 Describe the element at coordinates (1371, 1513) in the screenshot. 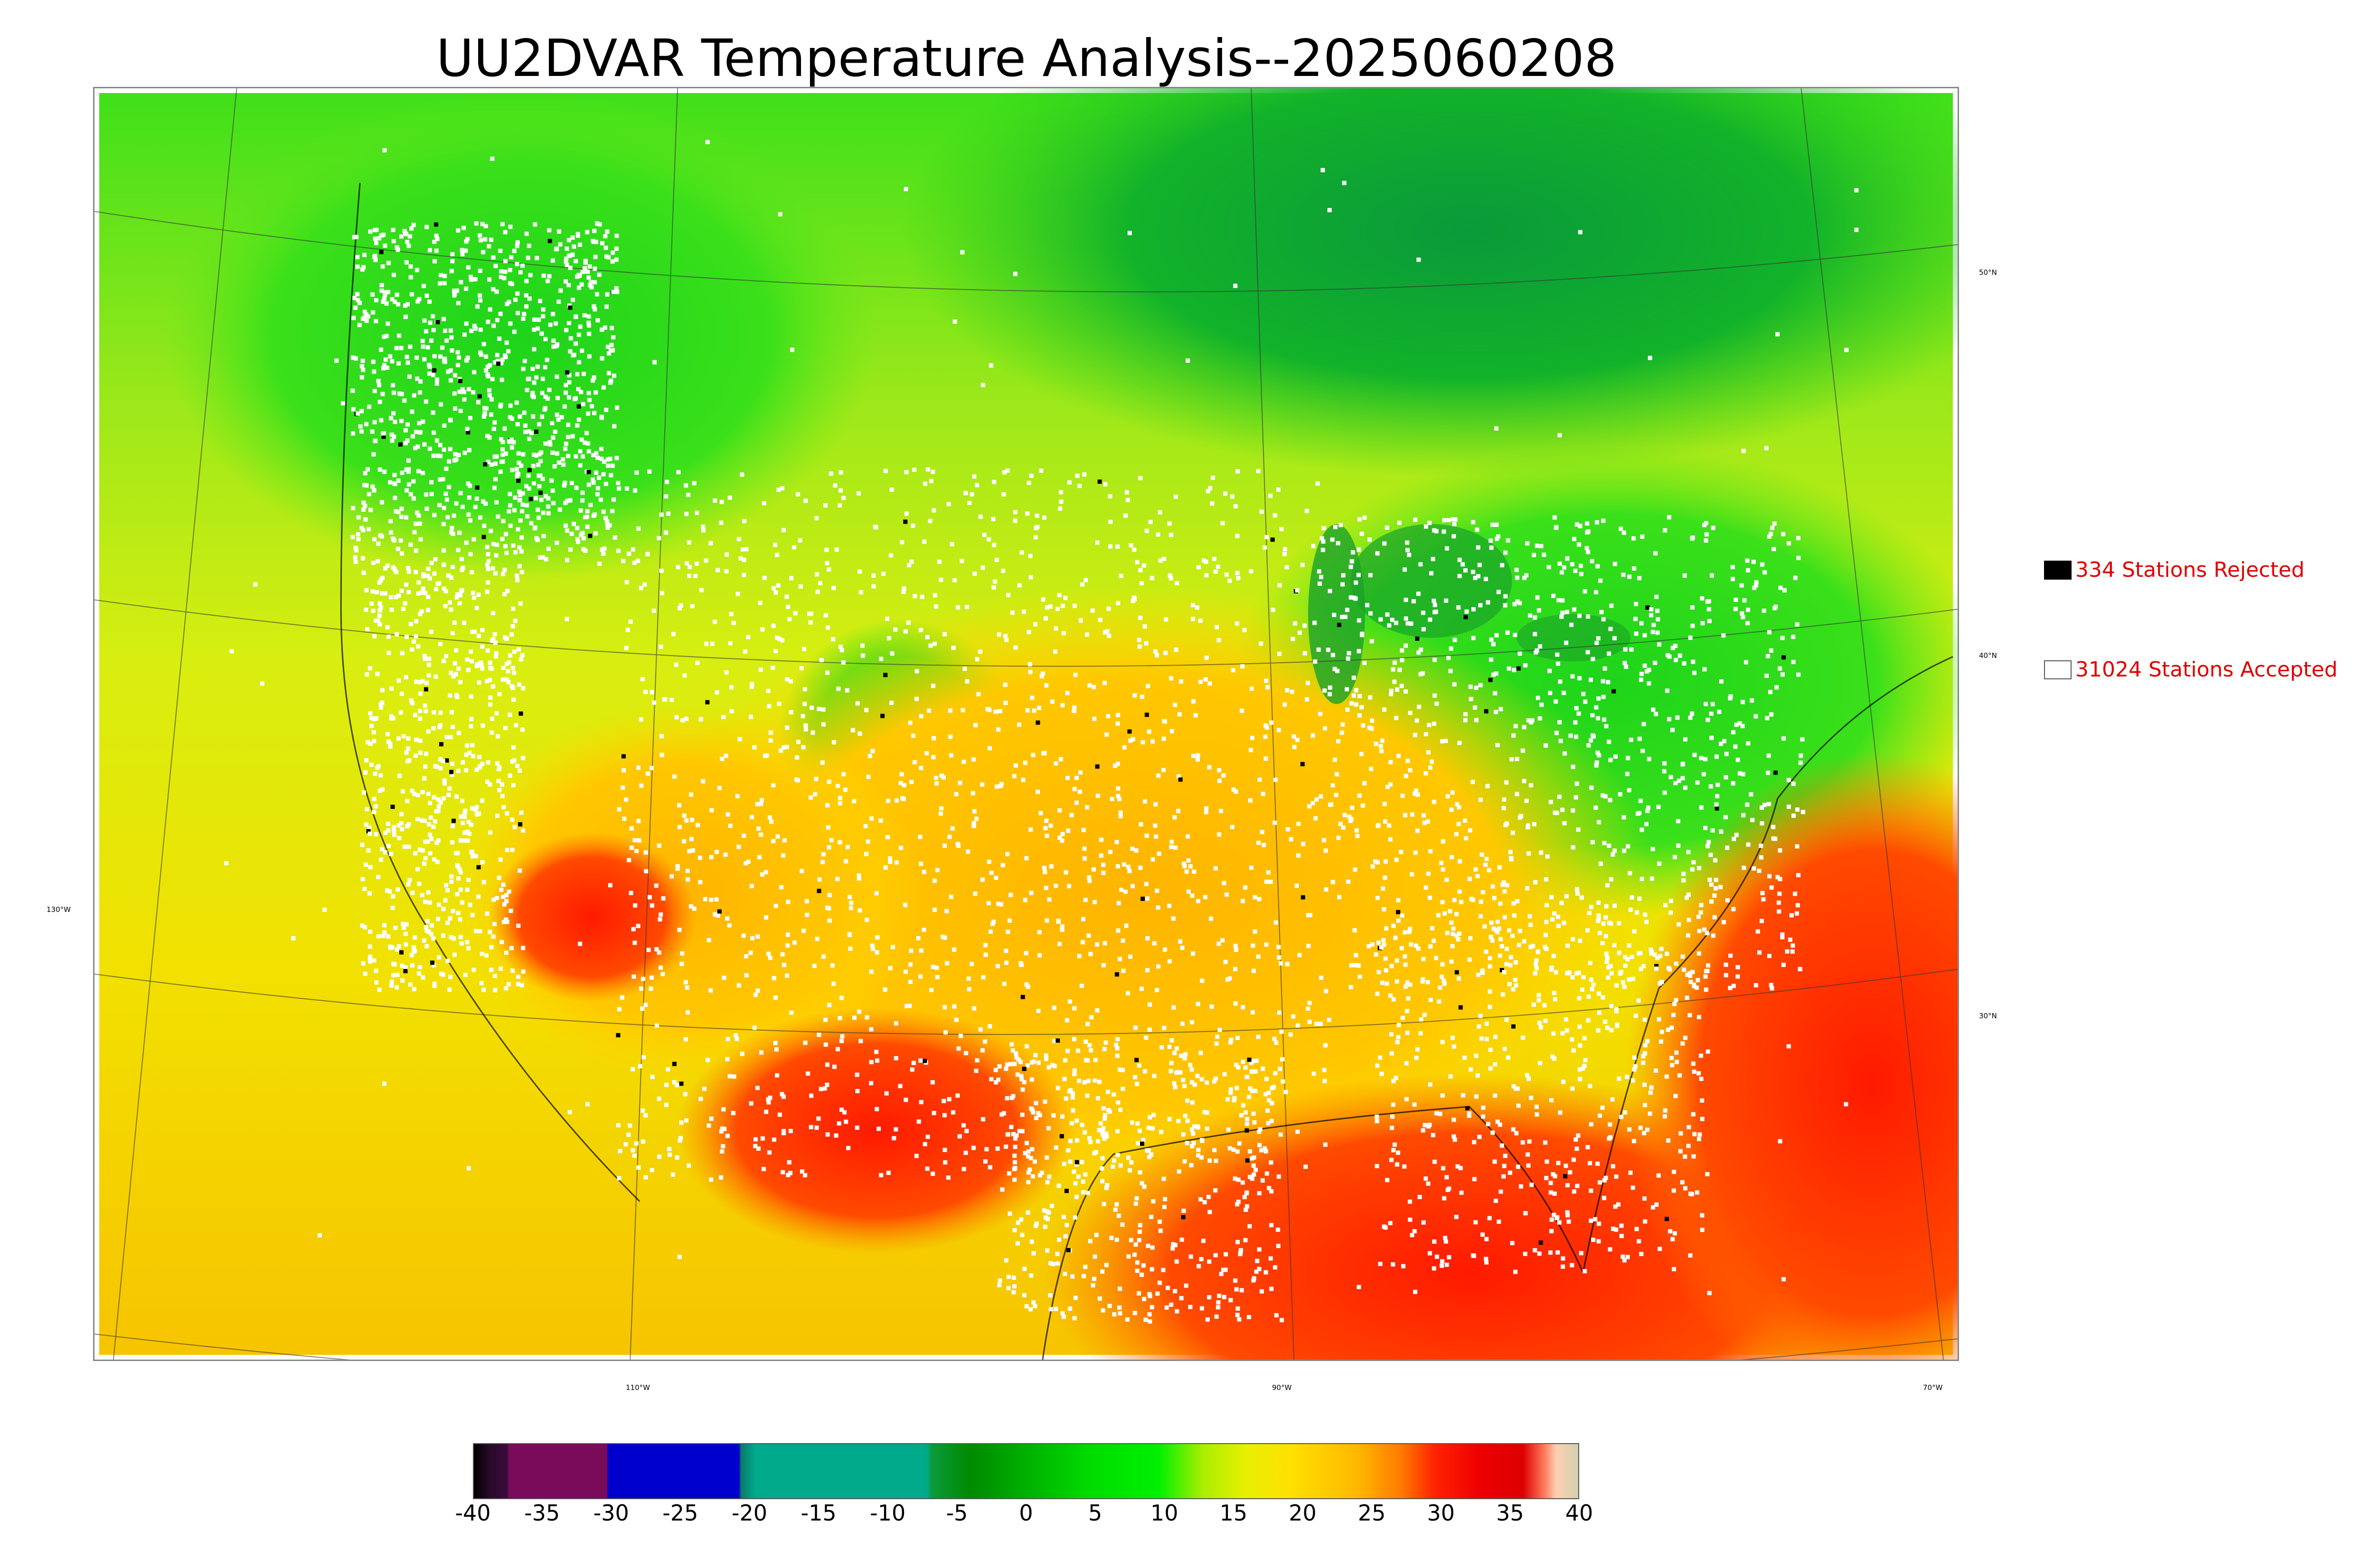

I see `colorbar-tick-label: 25` at that location.